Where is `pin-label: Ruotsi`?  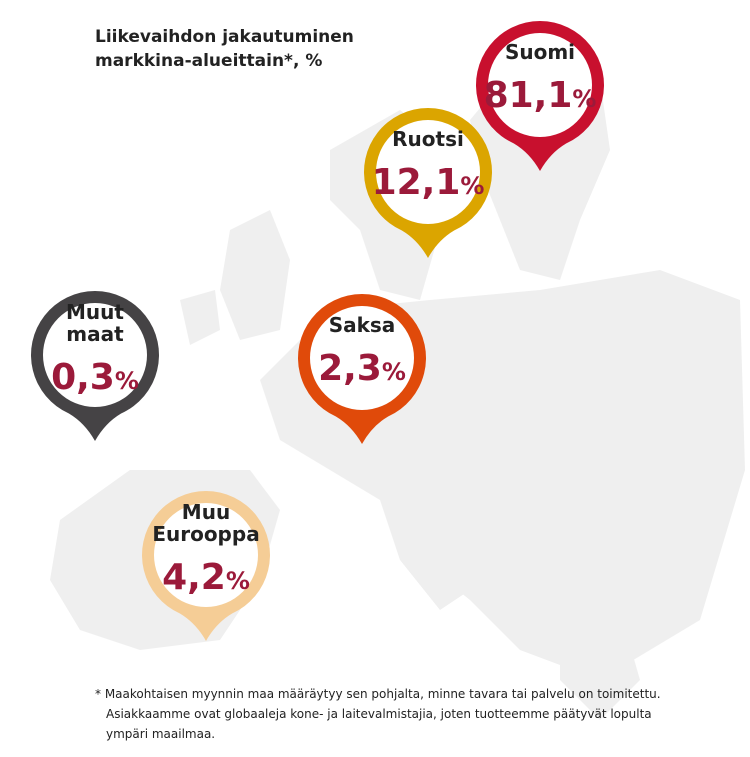 pin-label: Ruotsi is located at coordinates (428, 139).